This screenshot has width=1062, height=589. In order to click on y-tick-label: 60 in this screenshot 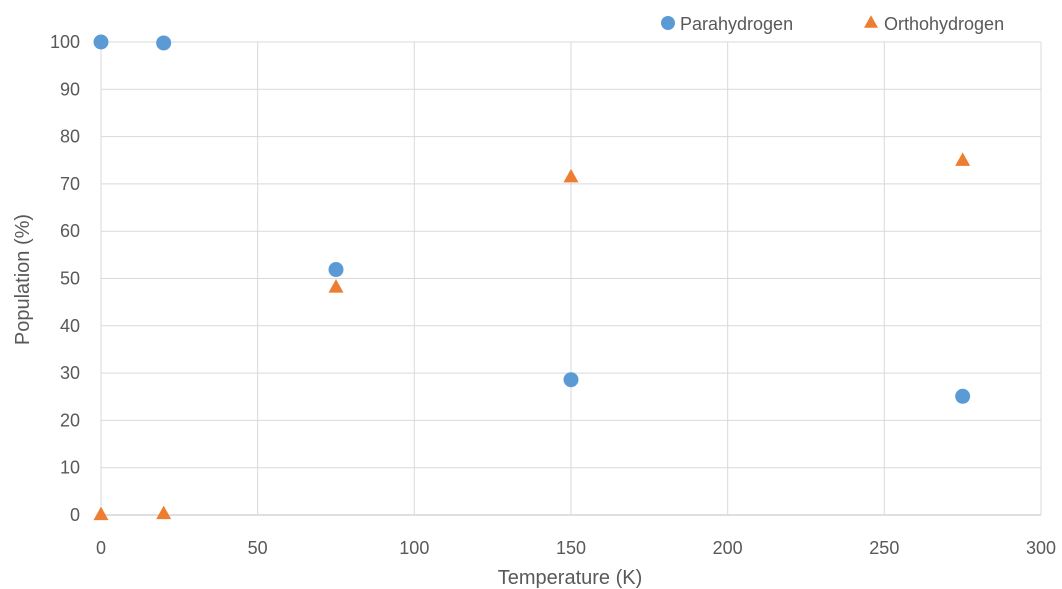, I will do `click(70, 231)`.